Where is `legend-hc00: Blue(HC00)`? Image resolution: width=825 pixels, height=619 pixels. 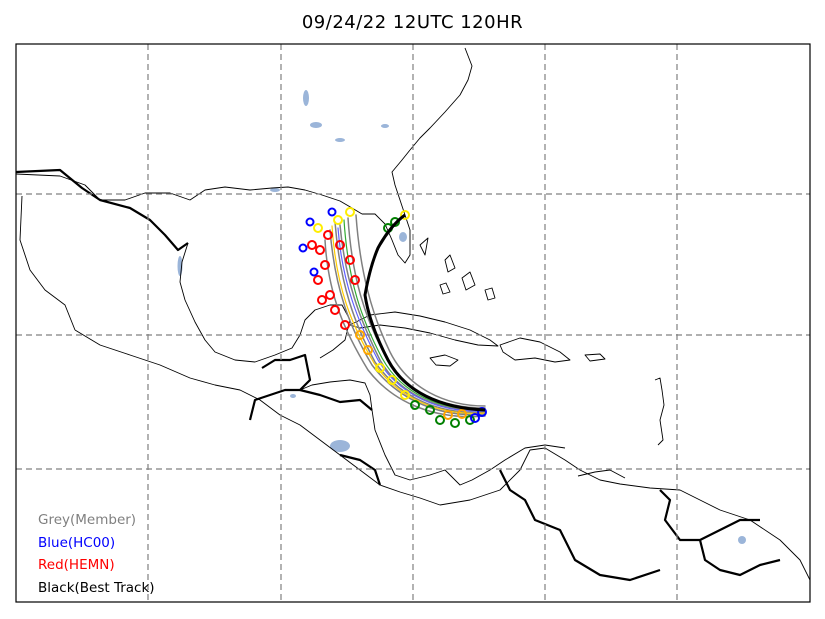
legend-hc00: Blue(HC00) is located at coordinates (76, 543).